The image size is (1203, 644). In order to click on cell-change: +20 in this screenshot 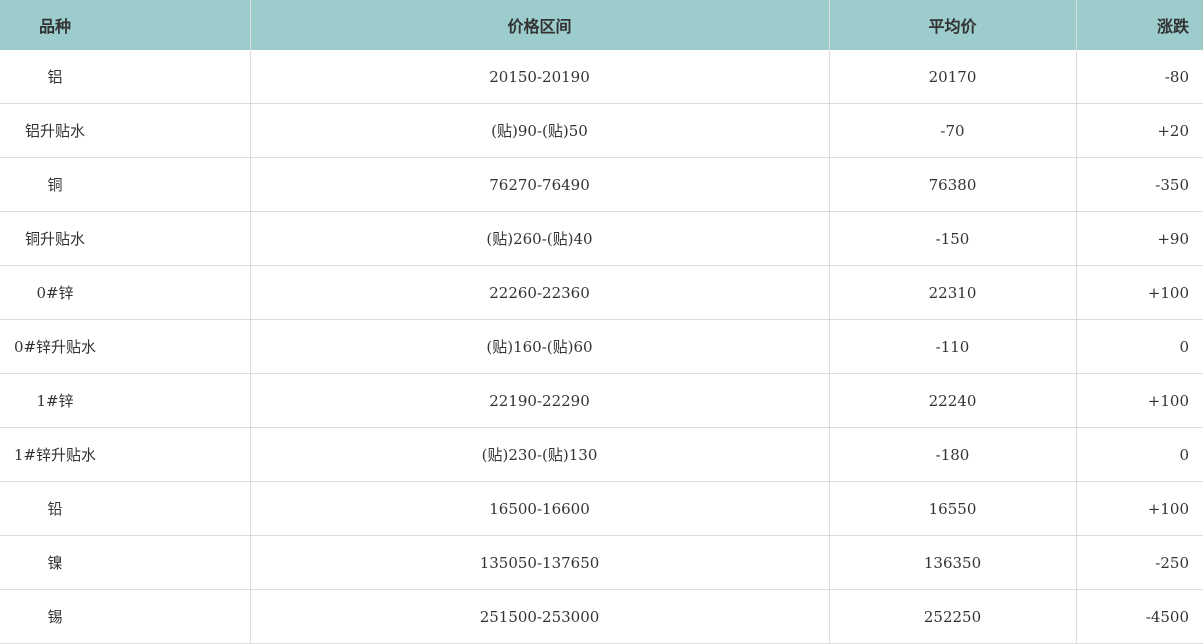, I will do `click(1139, 130)`.